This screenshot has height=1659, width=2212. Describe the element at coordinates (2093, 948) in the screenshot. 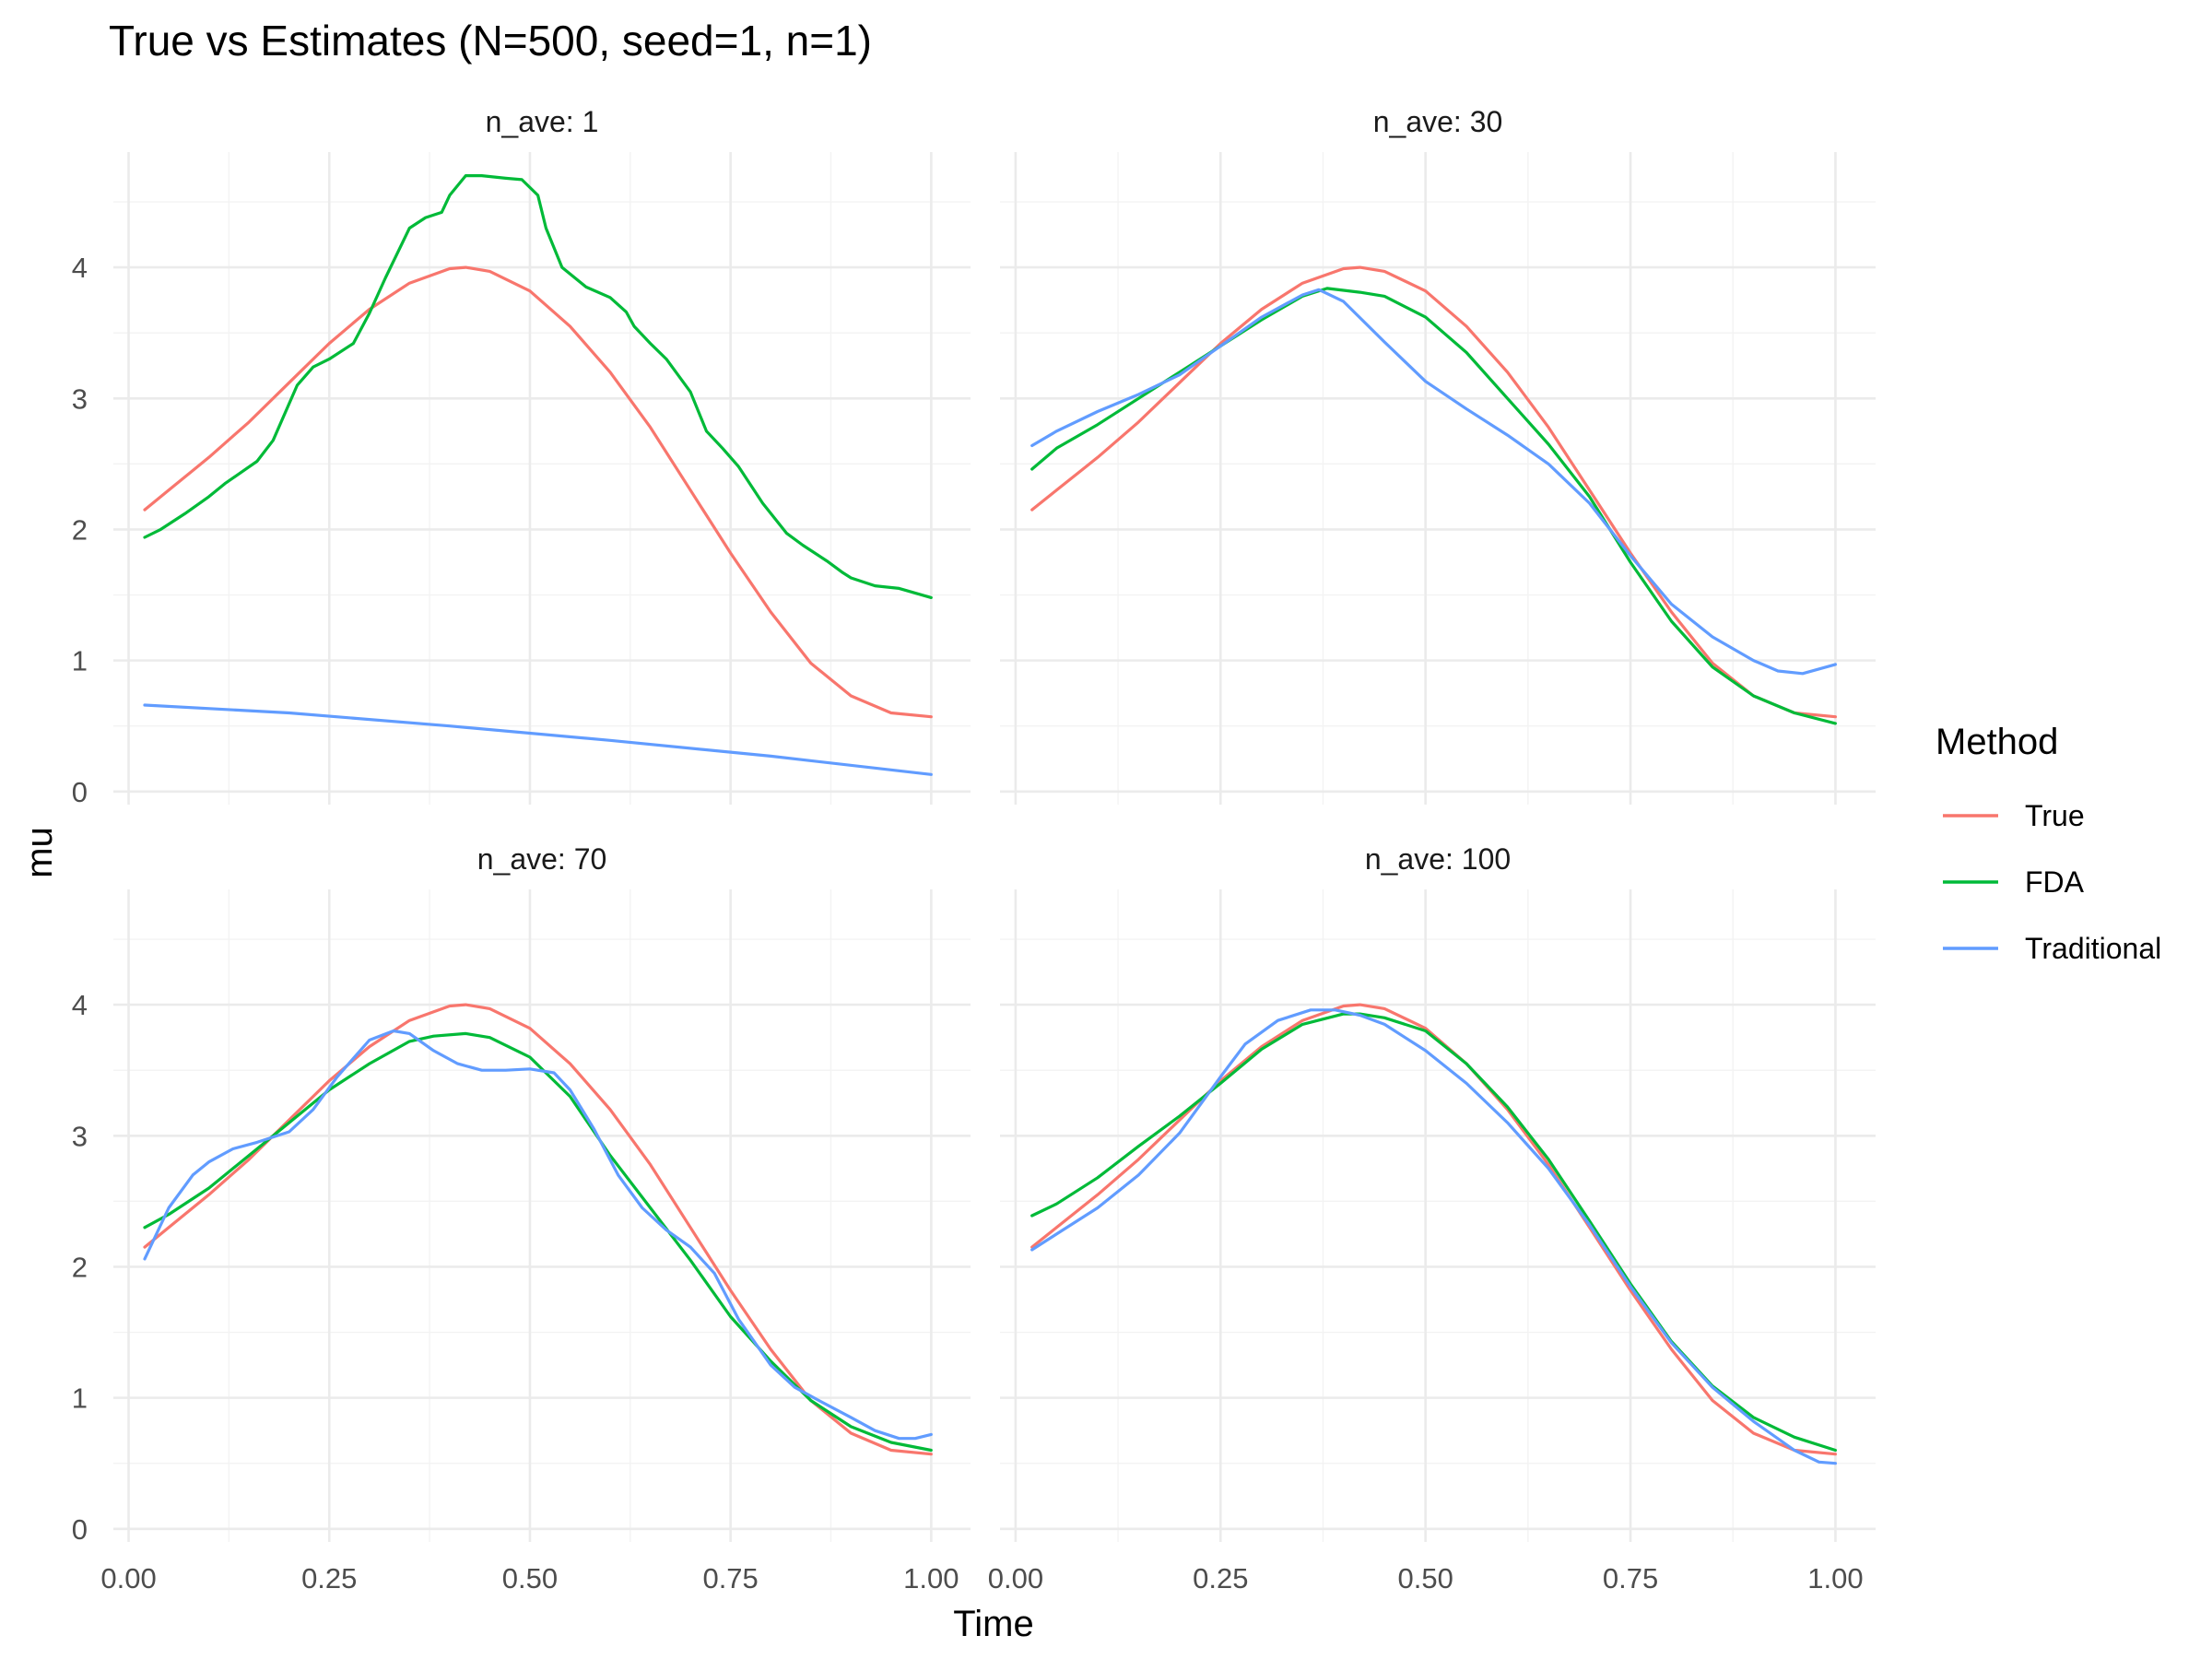

I see `legend-label: Traditional` at that location.